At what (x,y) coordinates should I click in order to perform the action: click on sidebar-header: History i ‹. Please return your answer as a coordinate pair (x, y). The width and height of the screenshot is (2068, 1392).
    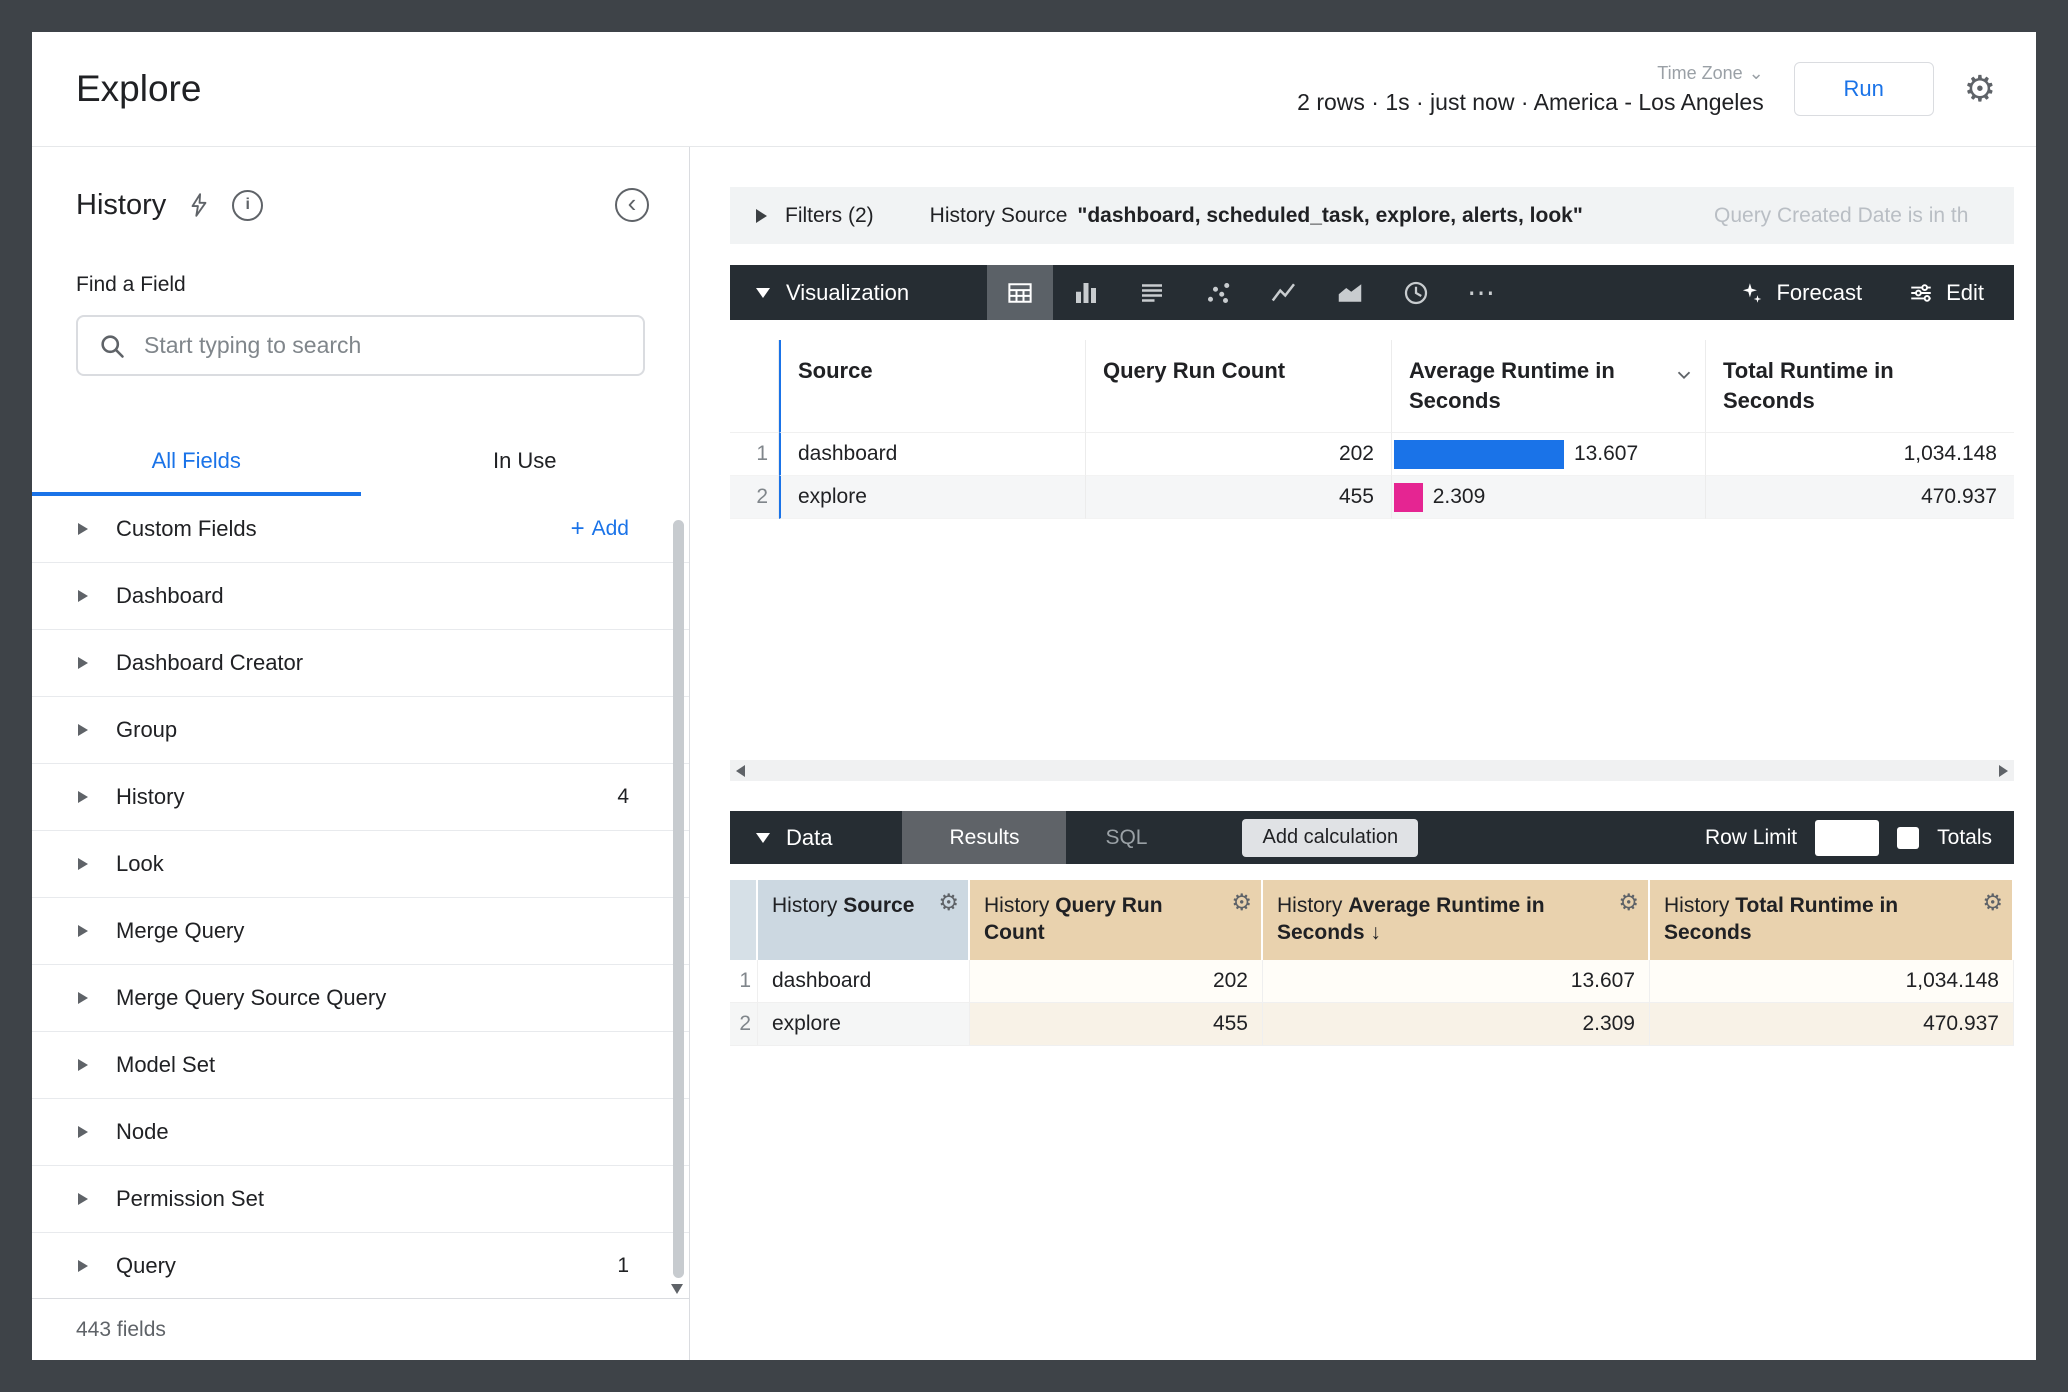
    Looking at the image, I should click on (360, 188).